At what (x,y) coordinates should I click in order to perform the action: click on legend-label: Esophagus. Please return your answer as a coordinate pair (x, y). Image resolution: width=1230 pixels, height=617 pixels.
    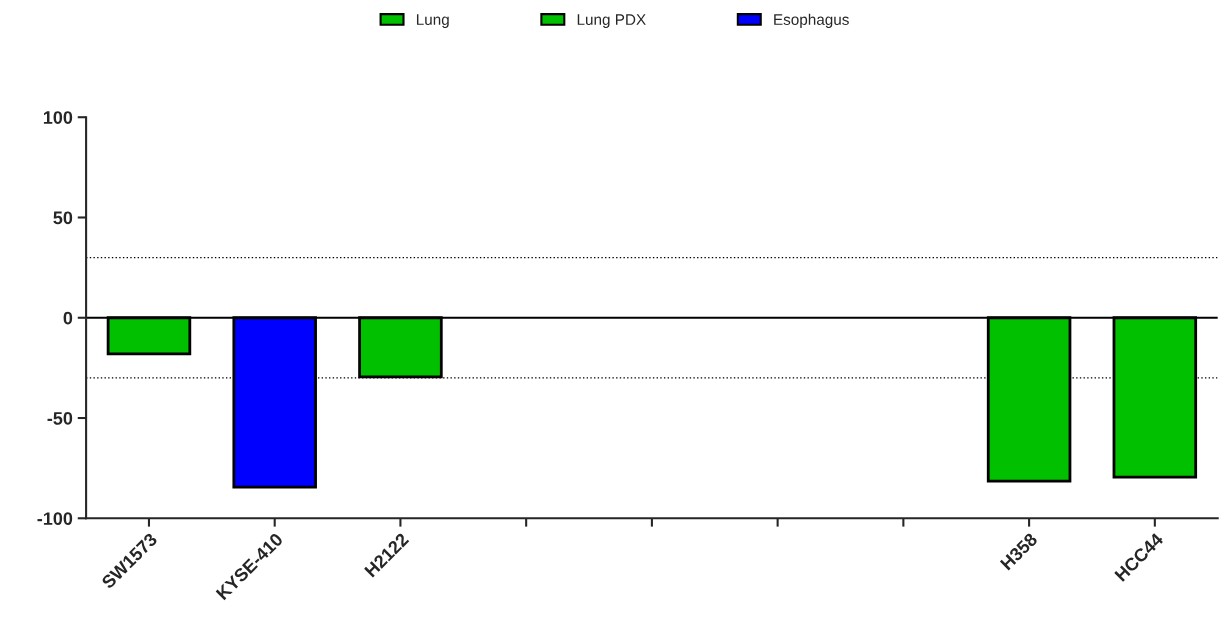
    Looking at the image, I should click on (811, 20).